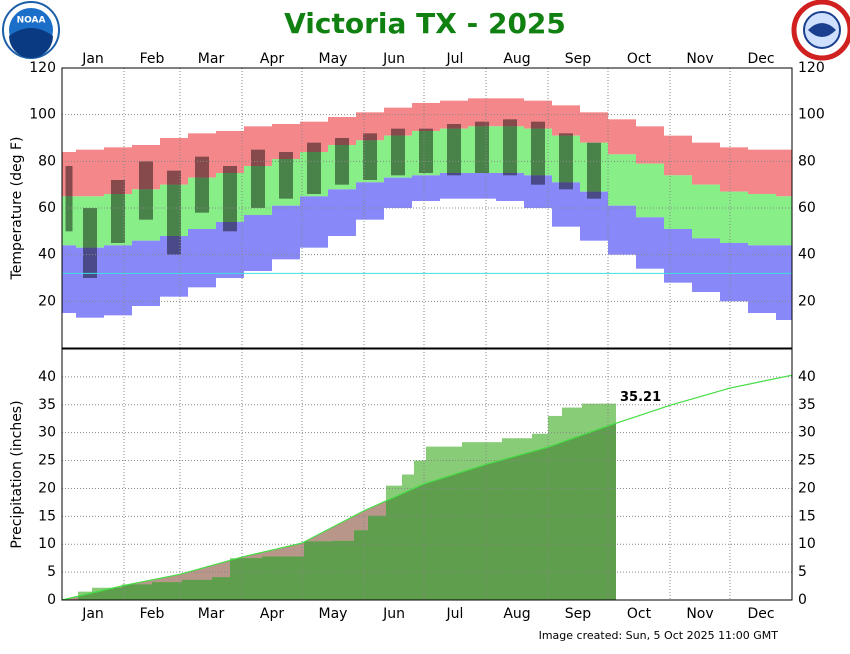 The height and width of the screenshot is (654, 850). Describe the element at coordinates (47, 516) in the screenshot. I see `y-tick-label: 15` at that location.